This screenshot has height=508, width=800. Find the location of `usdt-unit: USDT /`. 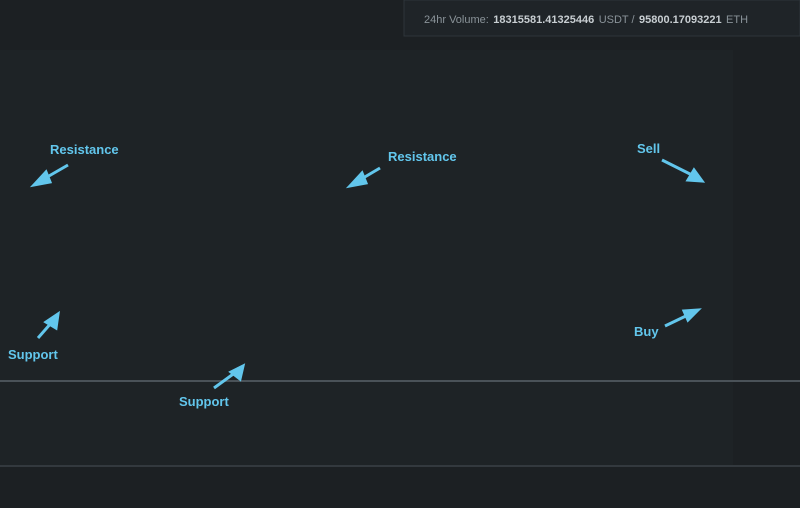

usdt-unit: USDT / is located at coordinates (617, 20).